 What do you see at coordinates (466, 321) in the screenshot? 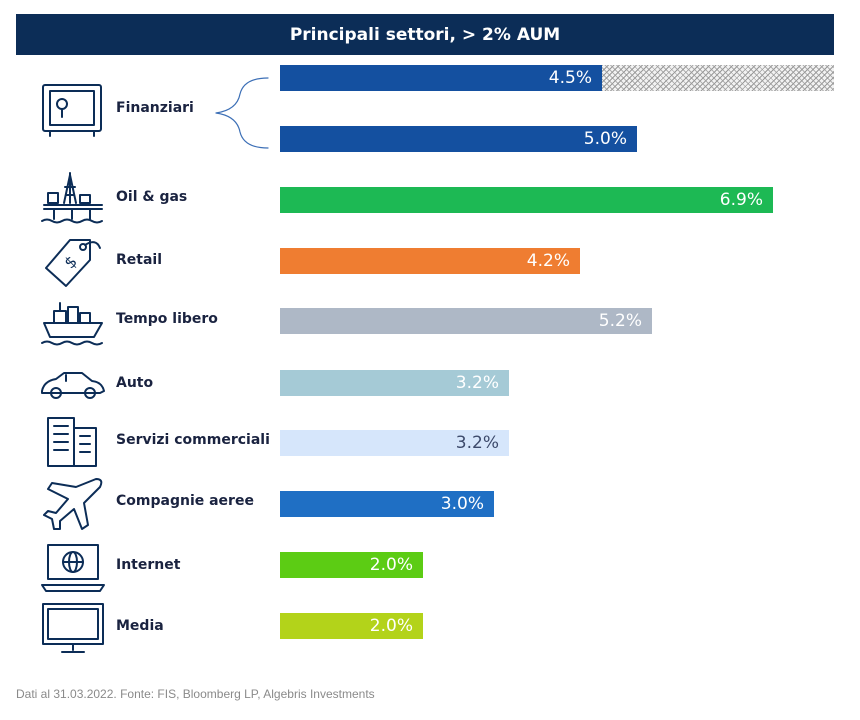
I see `bar-tempo-libero: 5.2%` at bounding box center [466, 321].